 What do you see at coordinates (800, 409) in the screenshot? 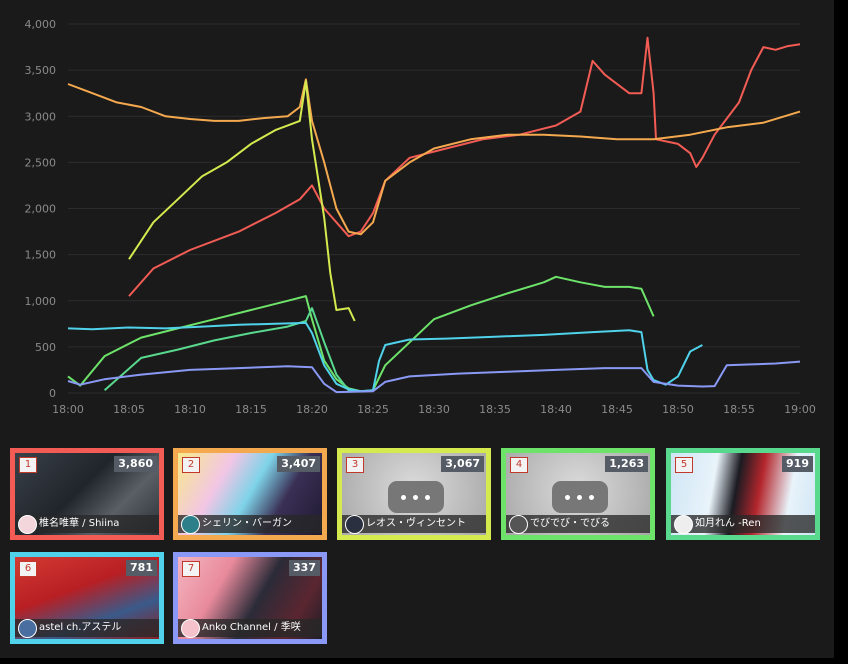
I see `x-tick-label: 19:00` at bounding box center [800, 409].